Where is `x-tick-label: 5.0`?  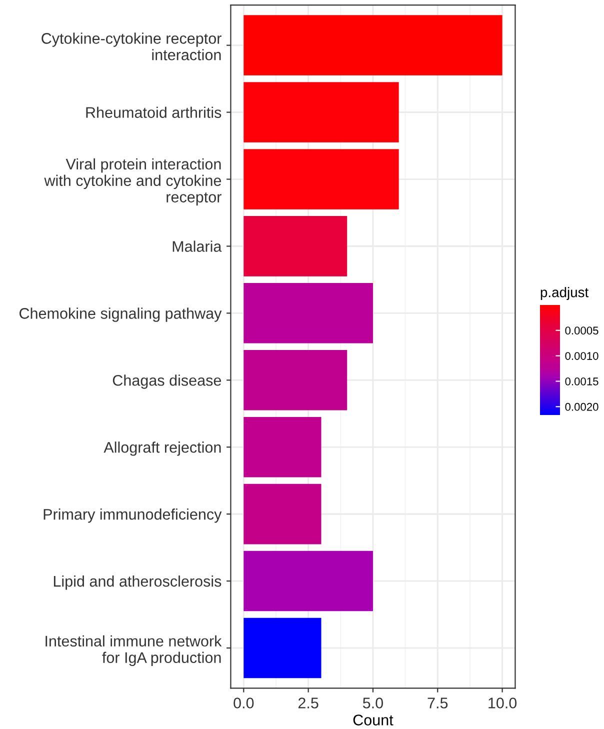 x-tick-label: 5.0 is located at coordinates (372, 703).